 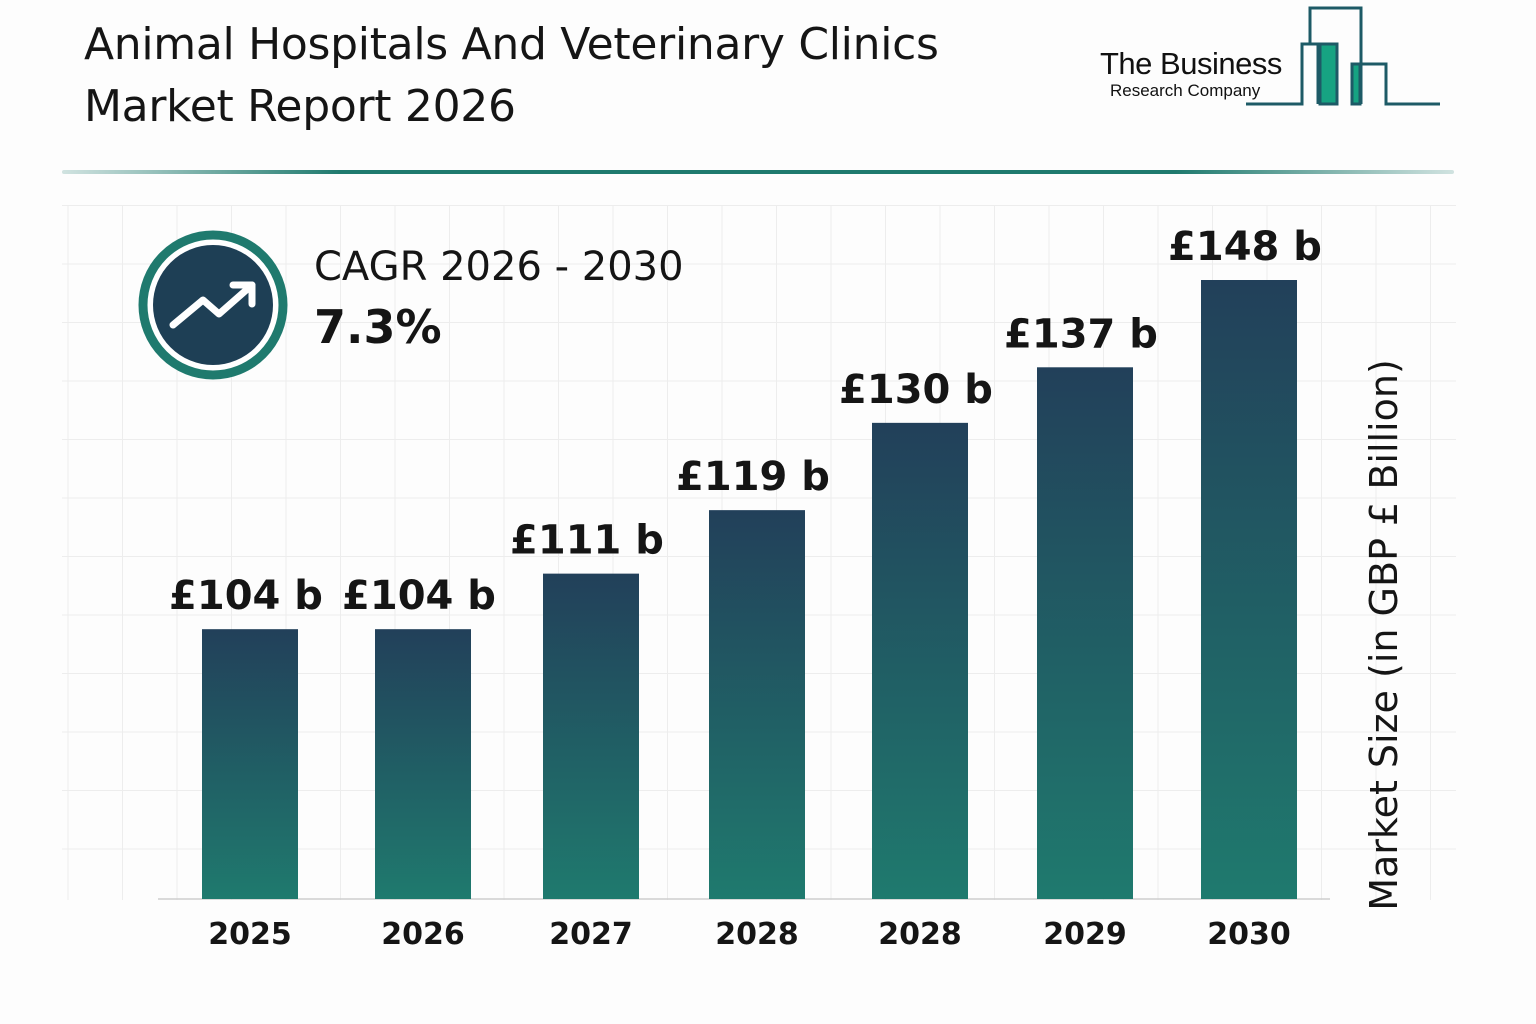 I want to click on bar-2025, so click(x=250, y=764).